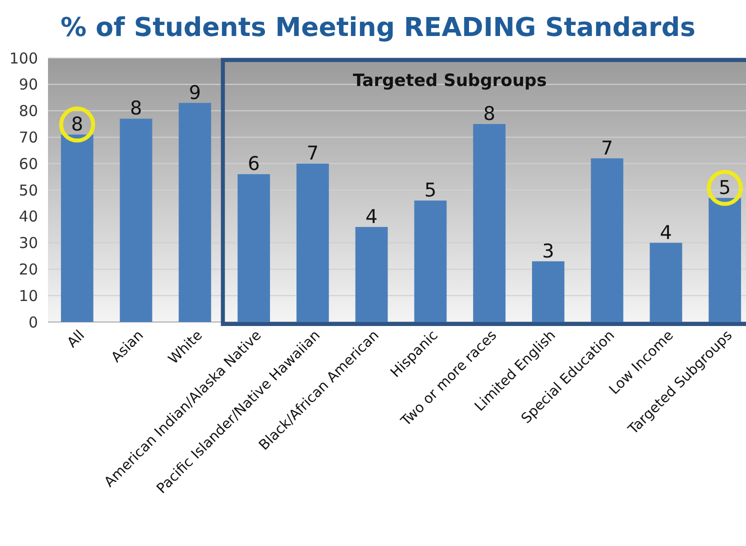 The width and height of the screenshot is (746, 546). I want to click on y-tick-label: 50, so click(28, 190).